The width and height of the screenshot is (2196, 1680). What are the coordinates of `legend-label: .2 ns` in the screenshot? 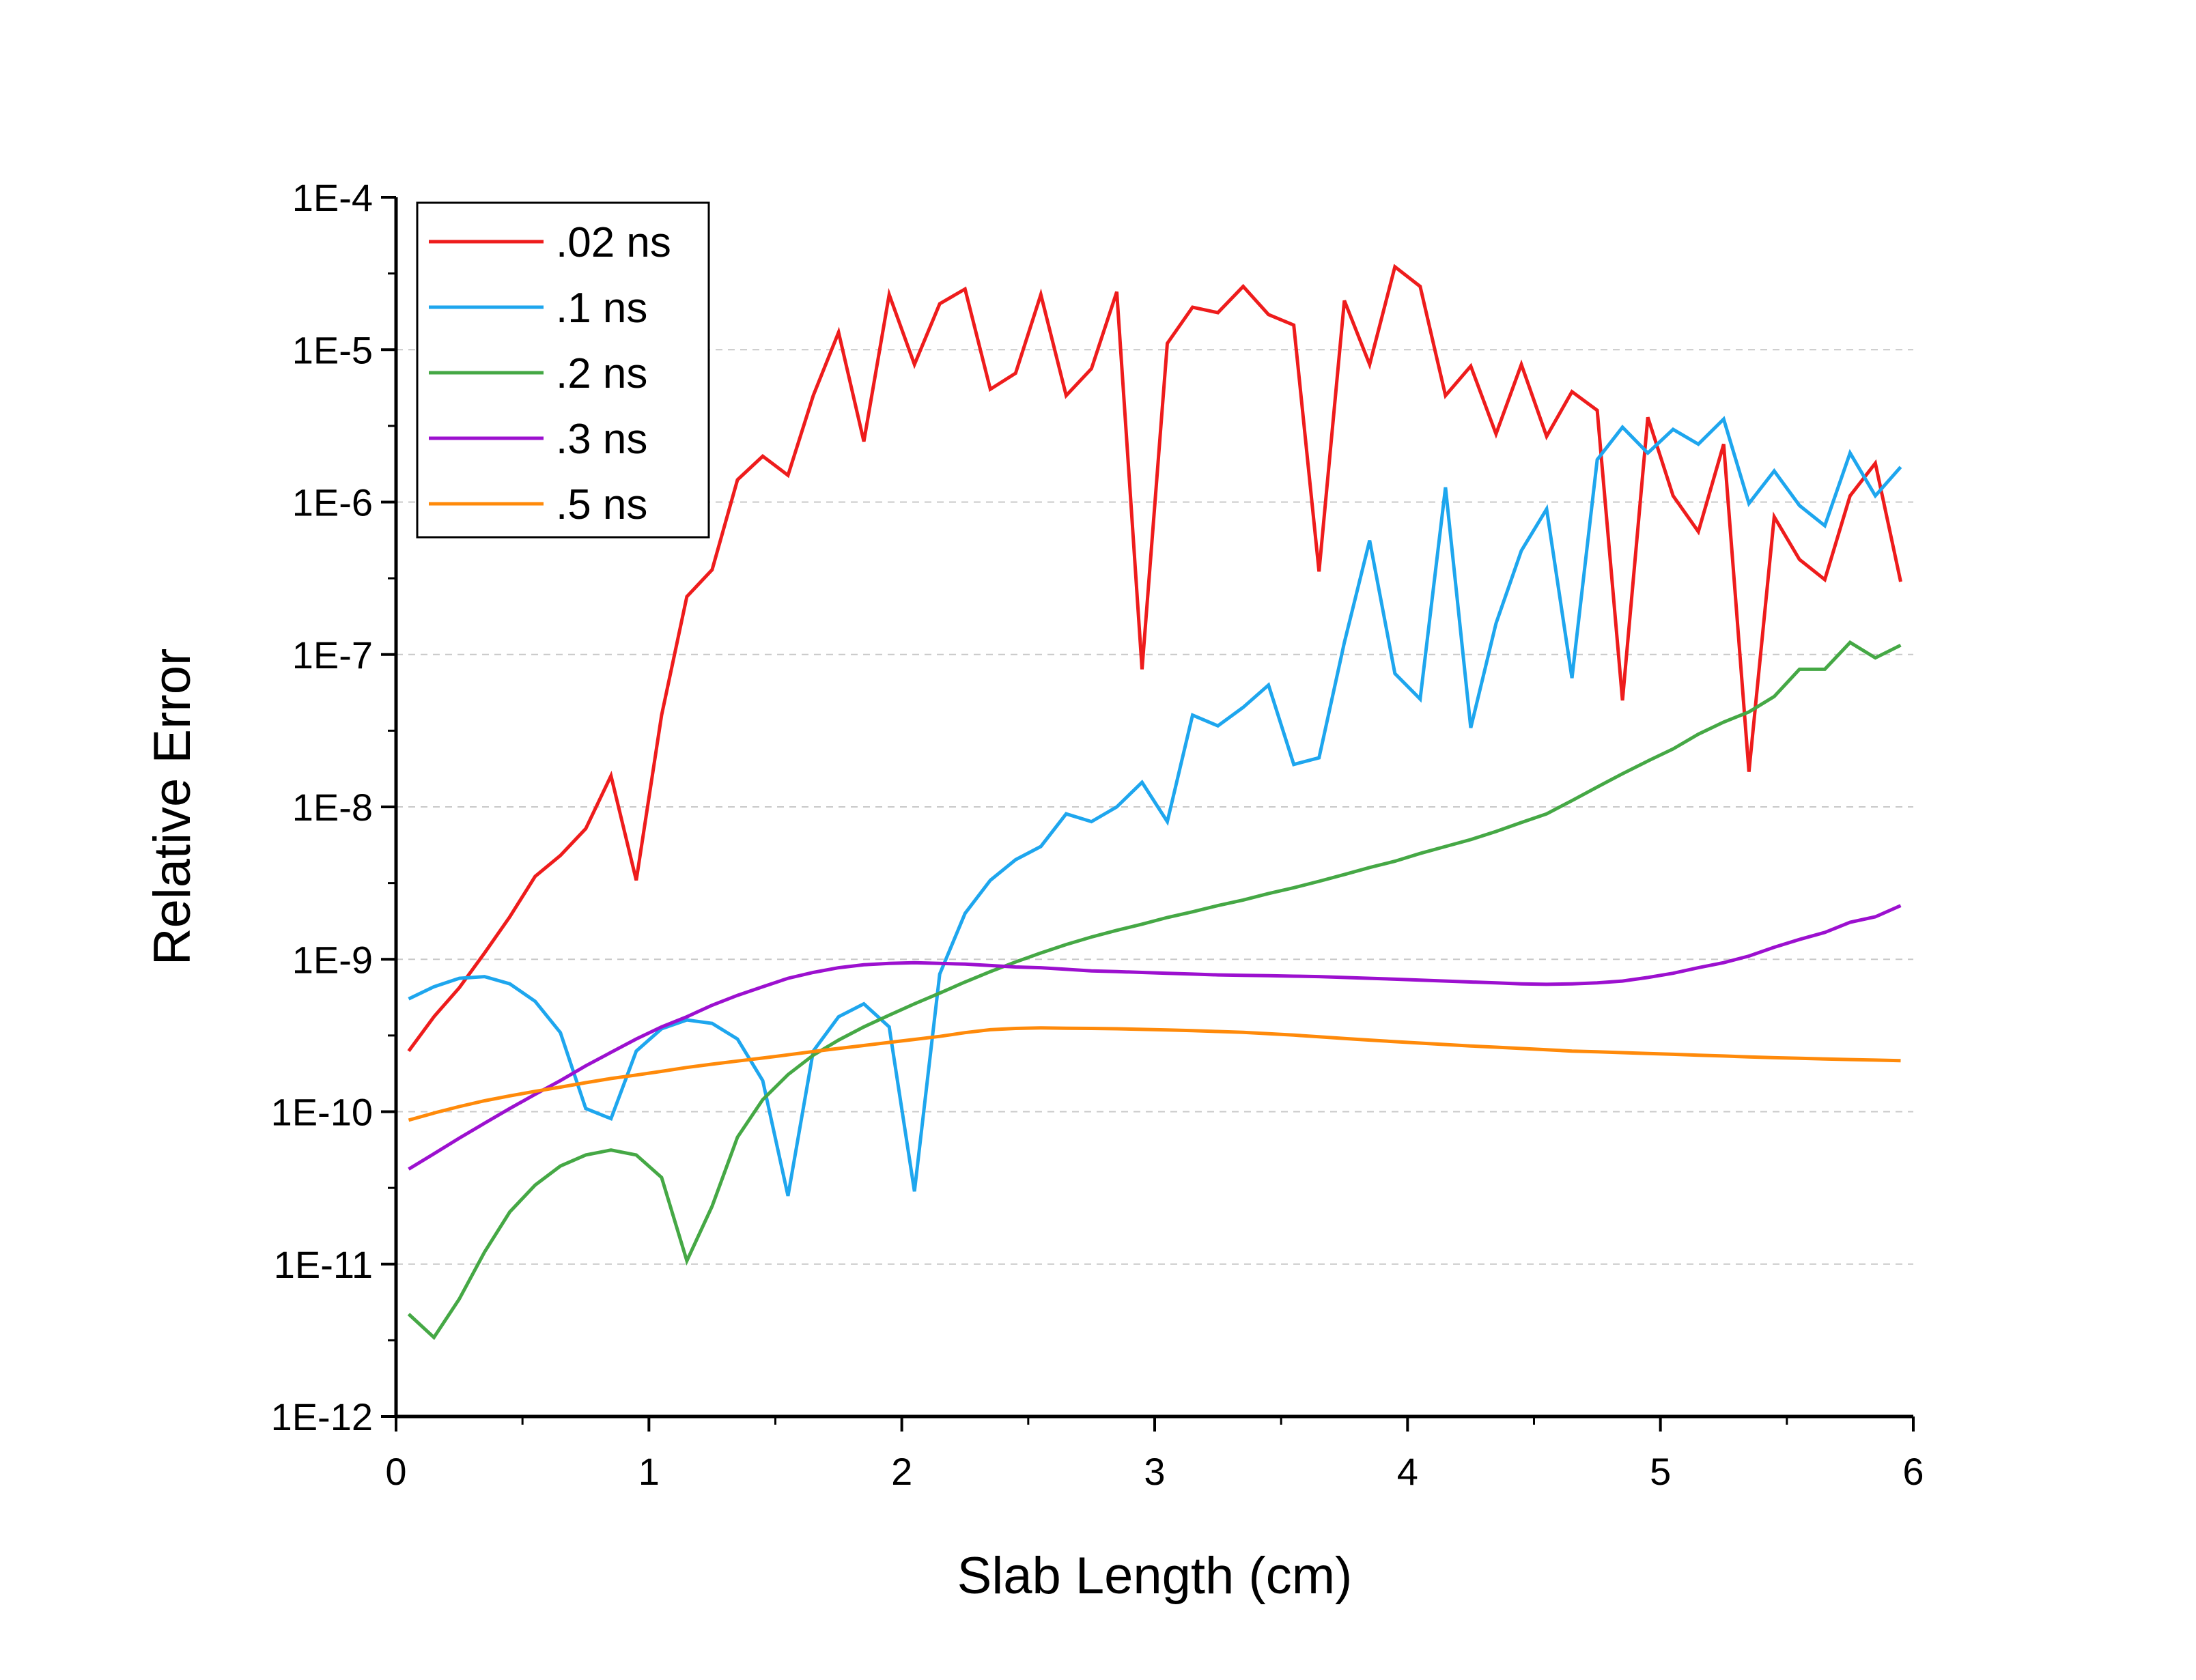 It's located at (601, 373).